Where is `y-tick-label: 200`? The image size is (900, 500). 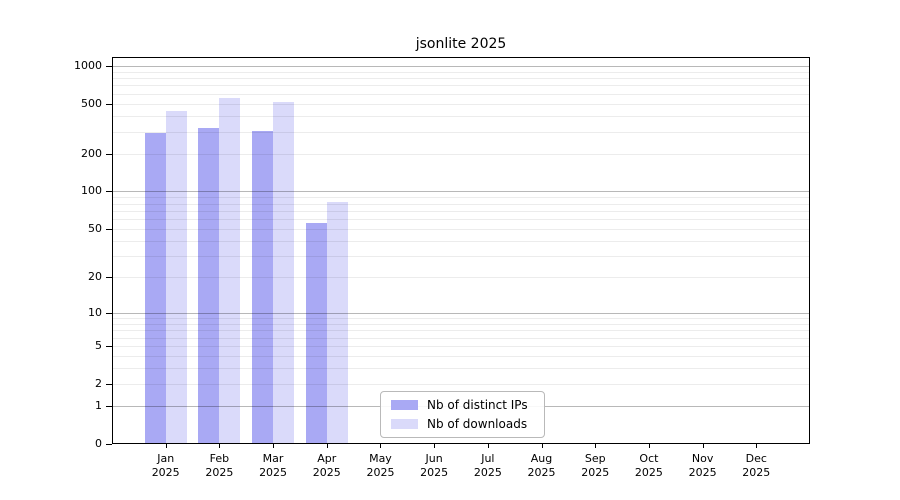
y-tick-label: 200 is located at coordinates (91, 153).